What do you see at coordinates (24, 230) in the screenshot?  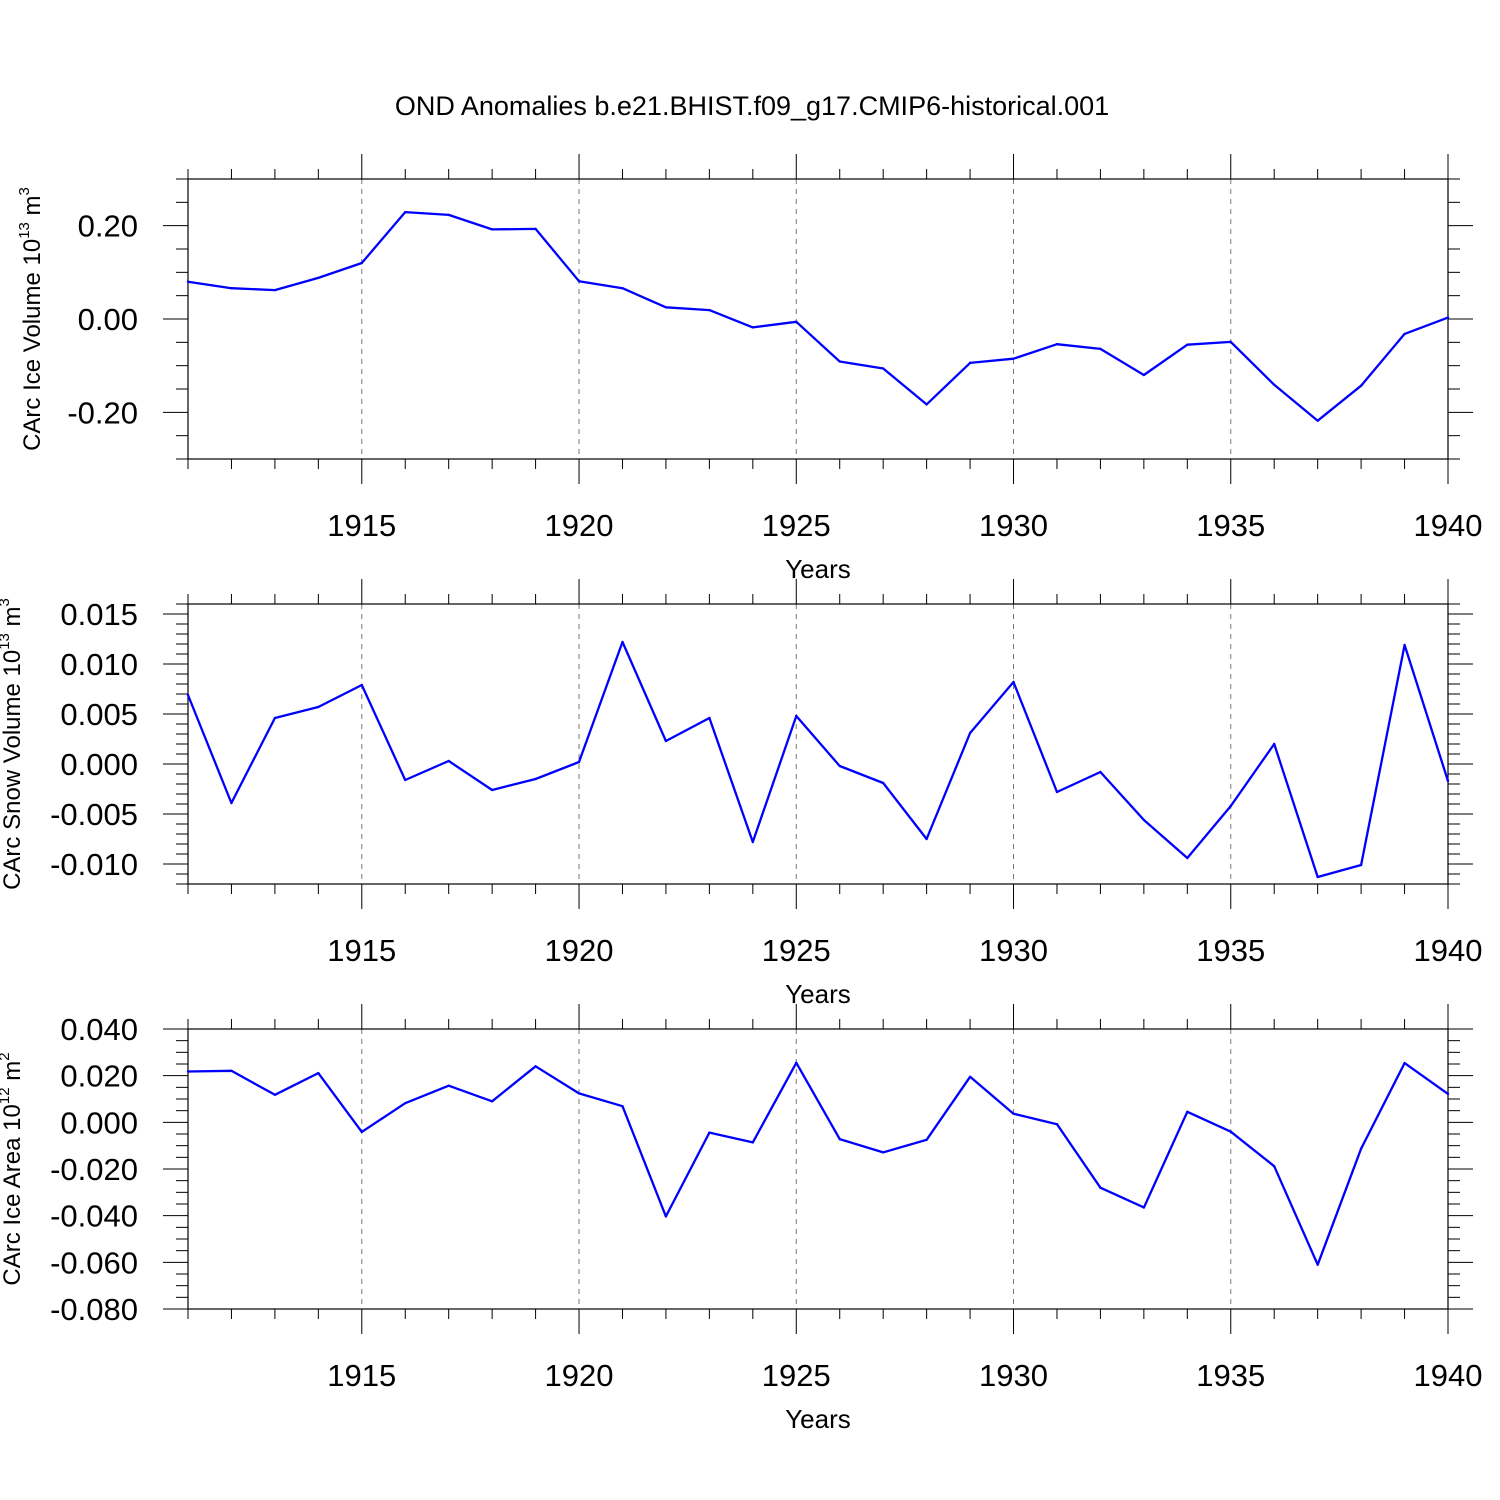 I see `y-axis-label-exp1: 13` at bounding box center [24, 230].